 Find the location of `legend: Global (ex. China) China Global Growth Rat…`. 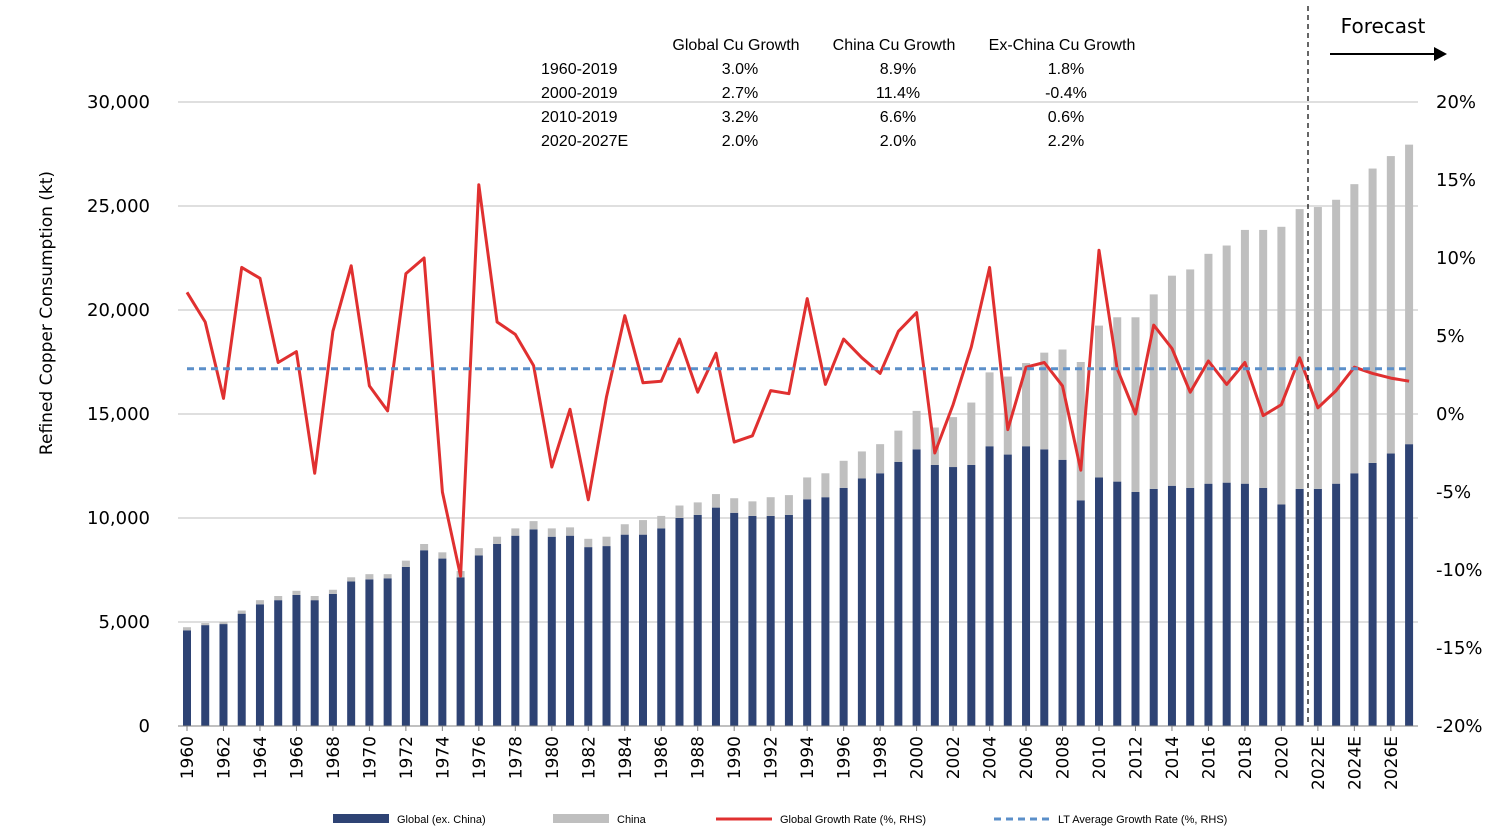

legend: Global (ex. China) China Global Growth Rat… is located at coordinates (780, 820).